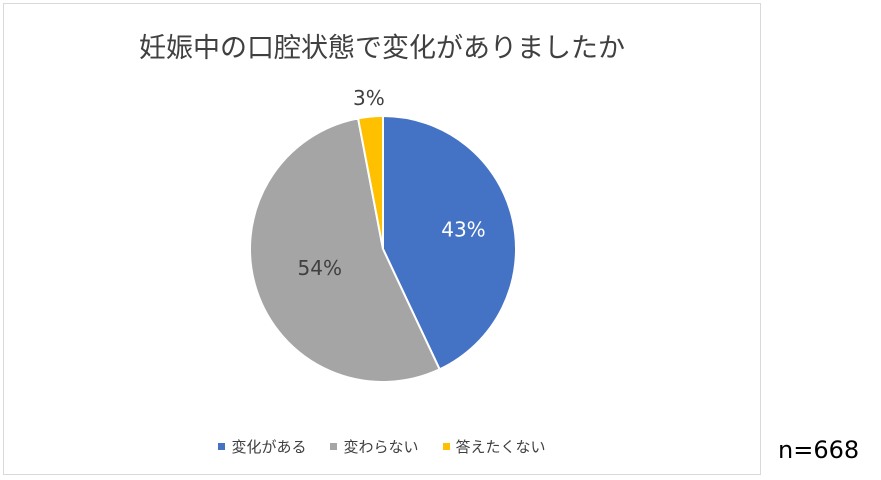 This screenshot has width=881, height=480. Describe the element at coordinates (463, 230) in the screenshot. I see `data-label-1: 43%` at that location.